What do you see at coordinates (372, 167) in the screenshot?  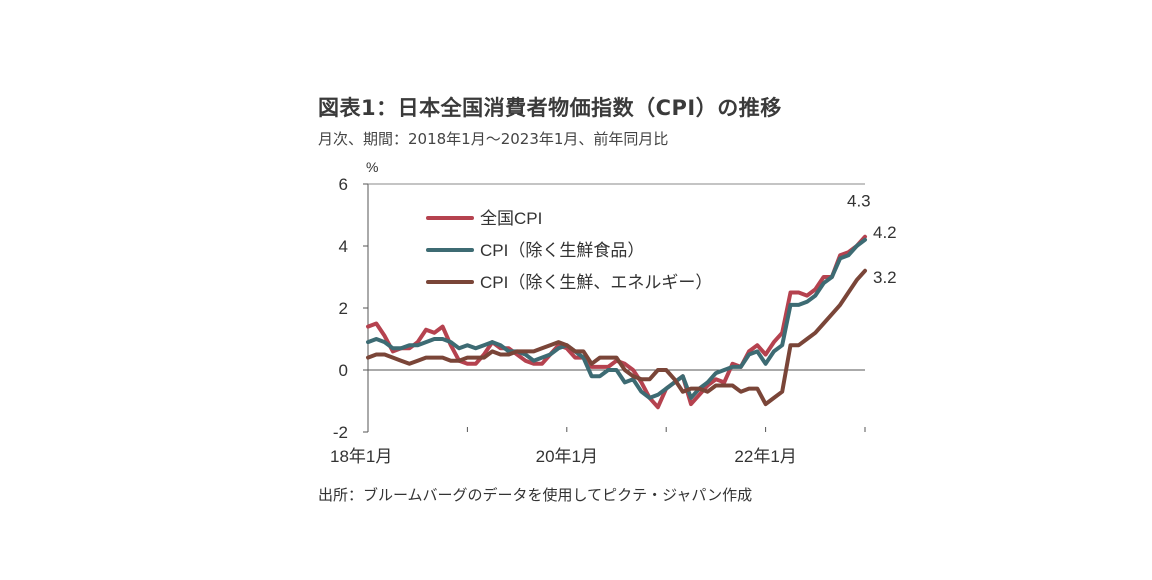 I see `y-axis-unit-label: %` at bounding box center [372, 167].